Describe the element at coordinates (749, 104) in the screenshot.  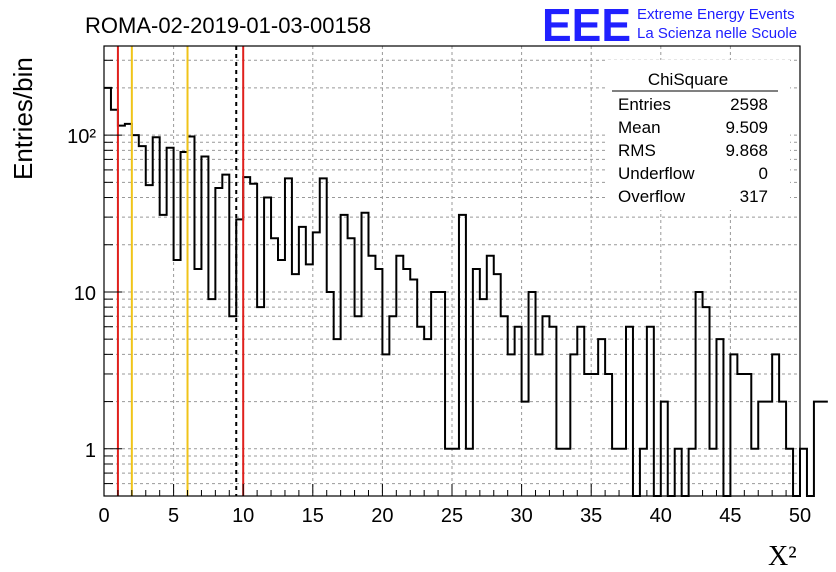
I see `stats-row-value: 2598` at that location.